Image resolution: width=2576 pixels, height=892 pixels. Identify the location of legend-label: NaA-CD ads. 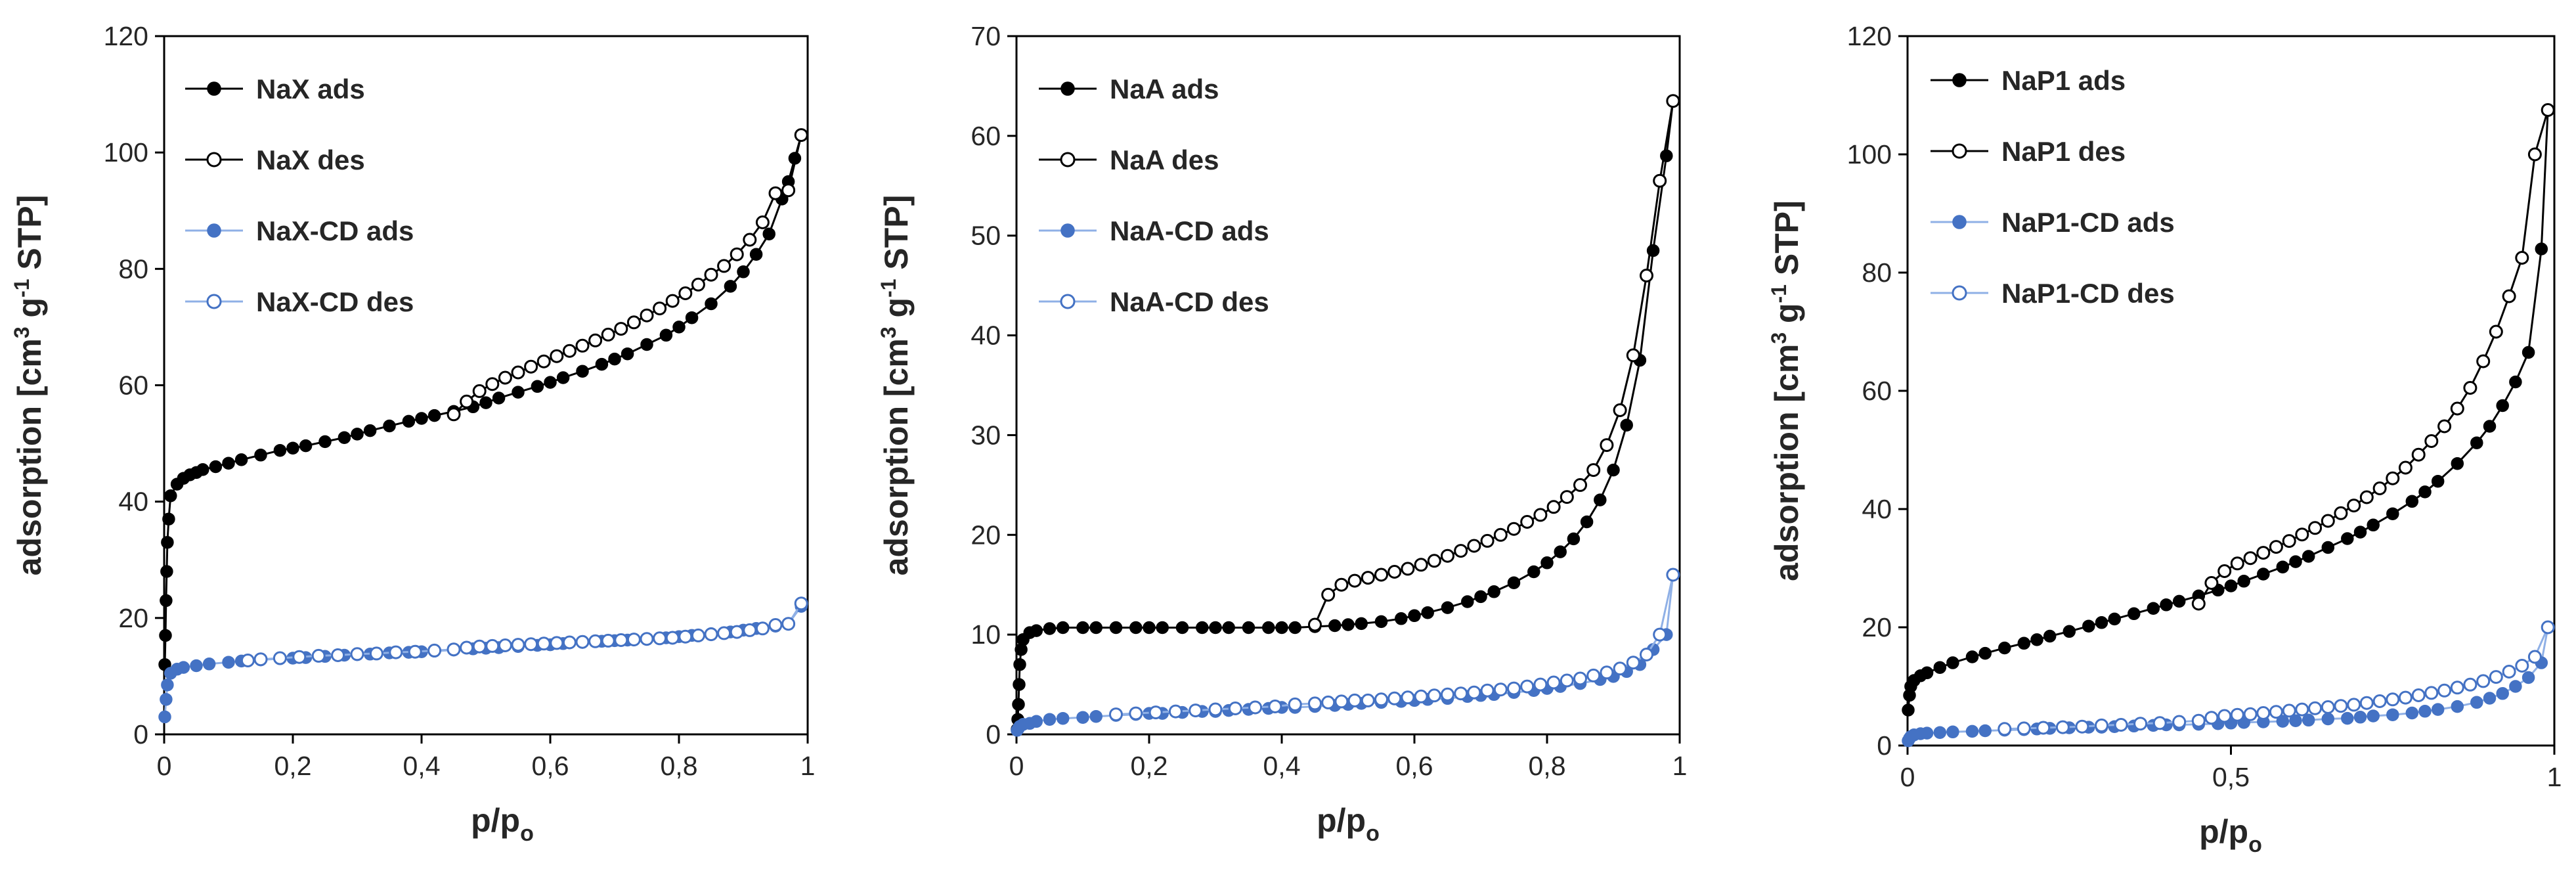
(1189, 231).